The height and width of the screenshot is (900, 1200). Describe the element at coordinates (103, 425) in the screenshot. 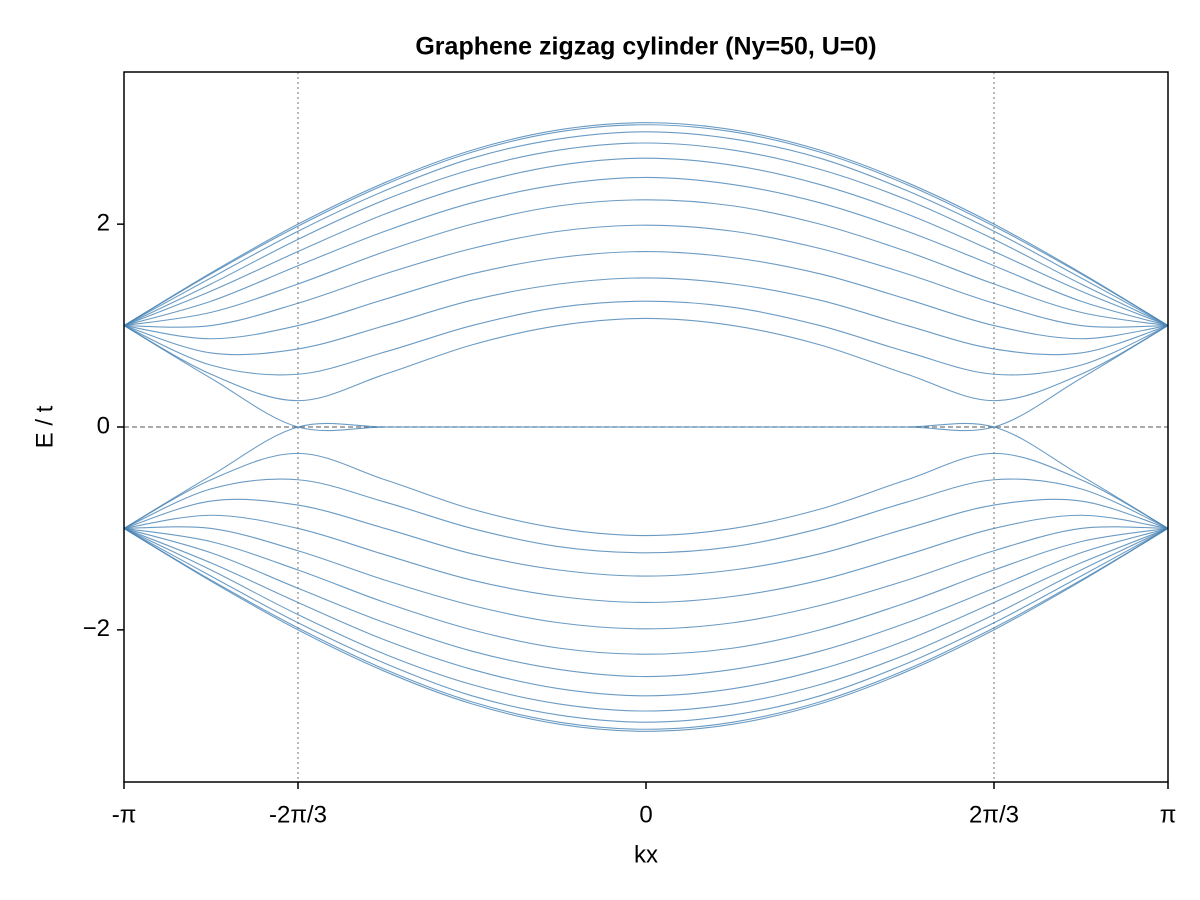

I see `y-tick-label: 0` at that location.